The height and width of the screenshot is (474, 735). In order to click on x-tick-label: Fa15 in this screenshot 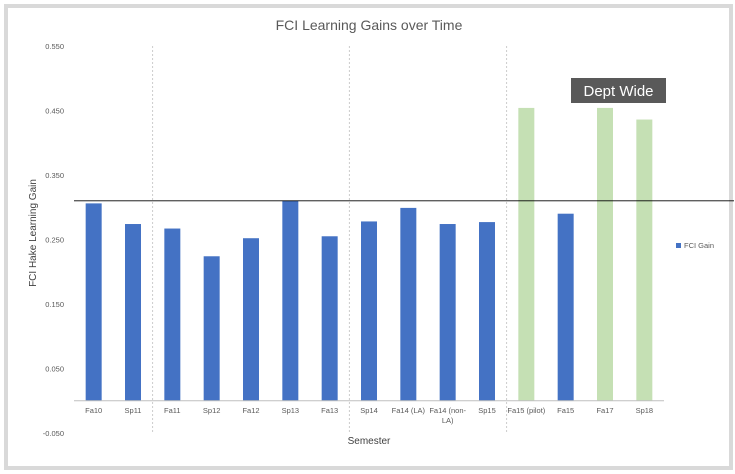, I will do `click(565, 410)`.